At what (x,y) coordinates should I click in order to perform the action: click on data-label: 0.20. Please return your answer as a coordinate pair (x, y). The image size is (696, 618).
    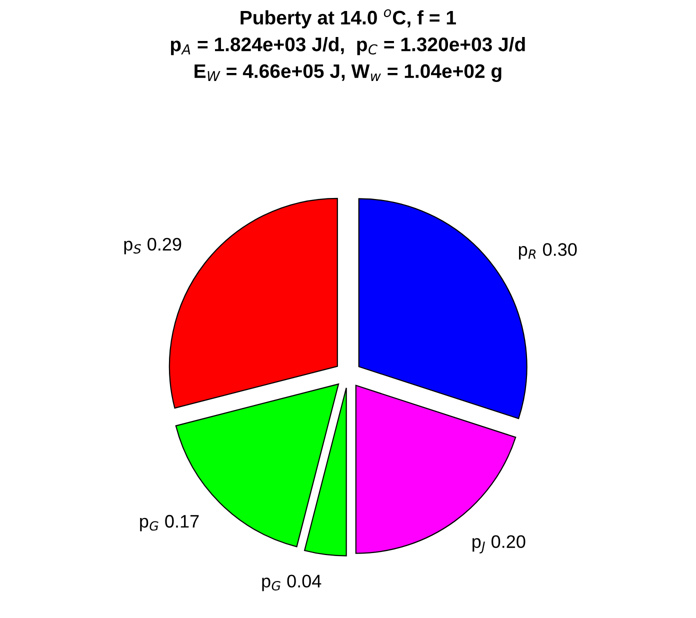
    Looking at the image, I should click on (509, 541).